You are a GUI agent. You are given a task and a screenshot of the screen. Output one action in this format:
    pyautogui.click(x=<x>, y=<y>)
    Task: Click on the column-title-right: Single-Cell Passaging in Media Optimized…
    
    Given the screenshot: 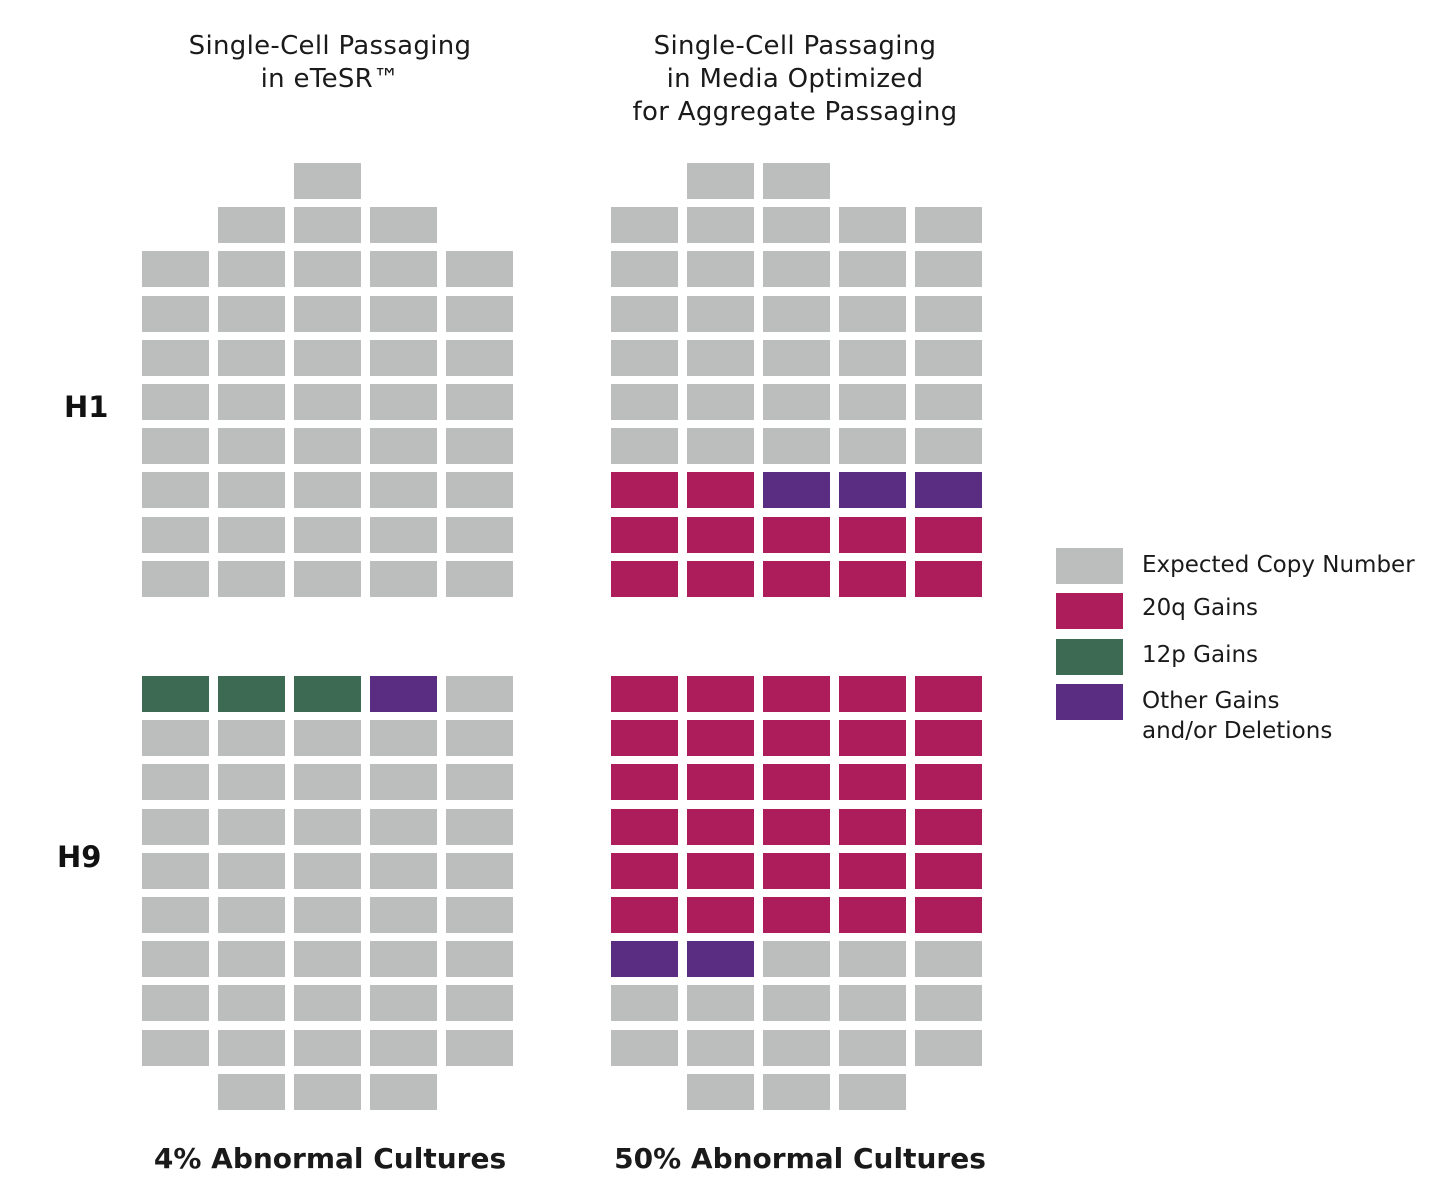 What is the action you would take?
    pyautogui.click(x=795, y=79)
    